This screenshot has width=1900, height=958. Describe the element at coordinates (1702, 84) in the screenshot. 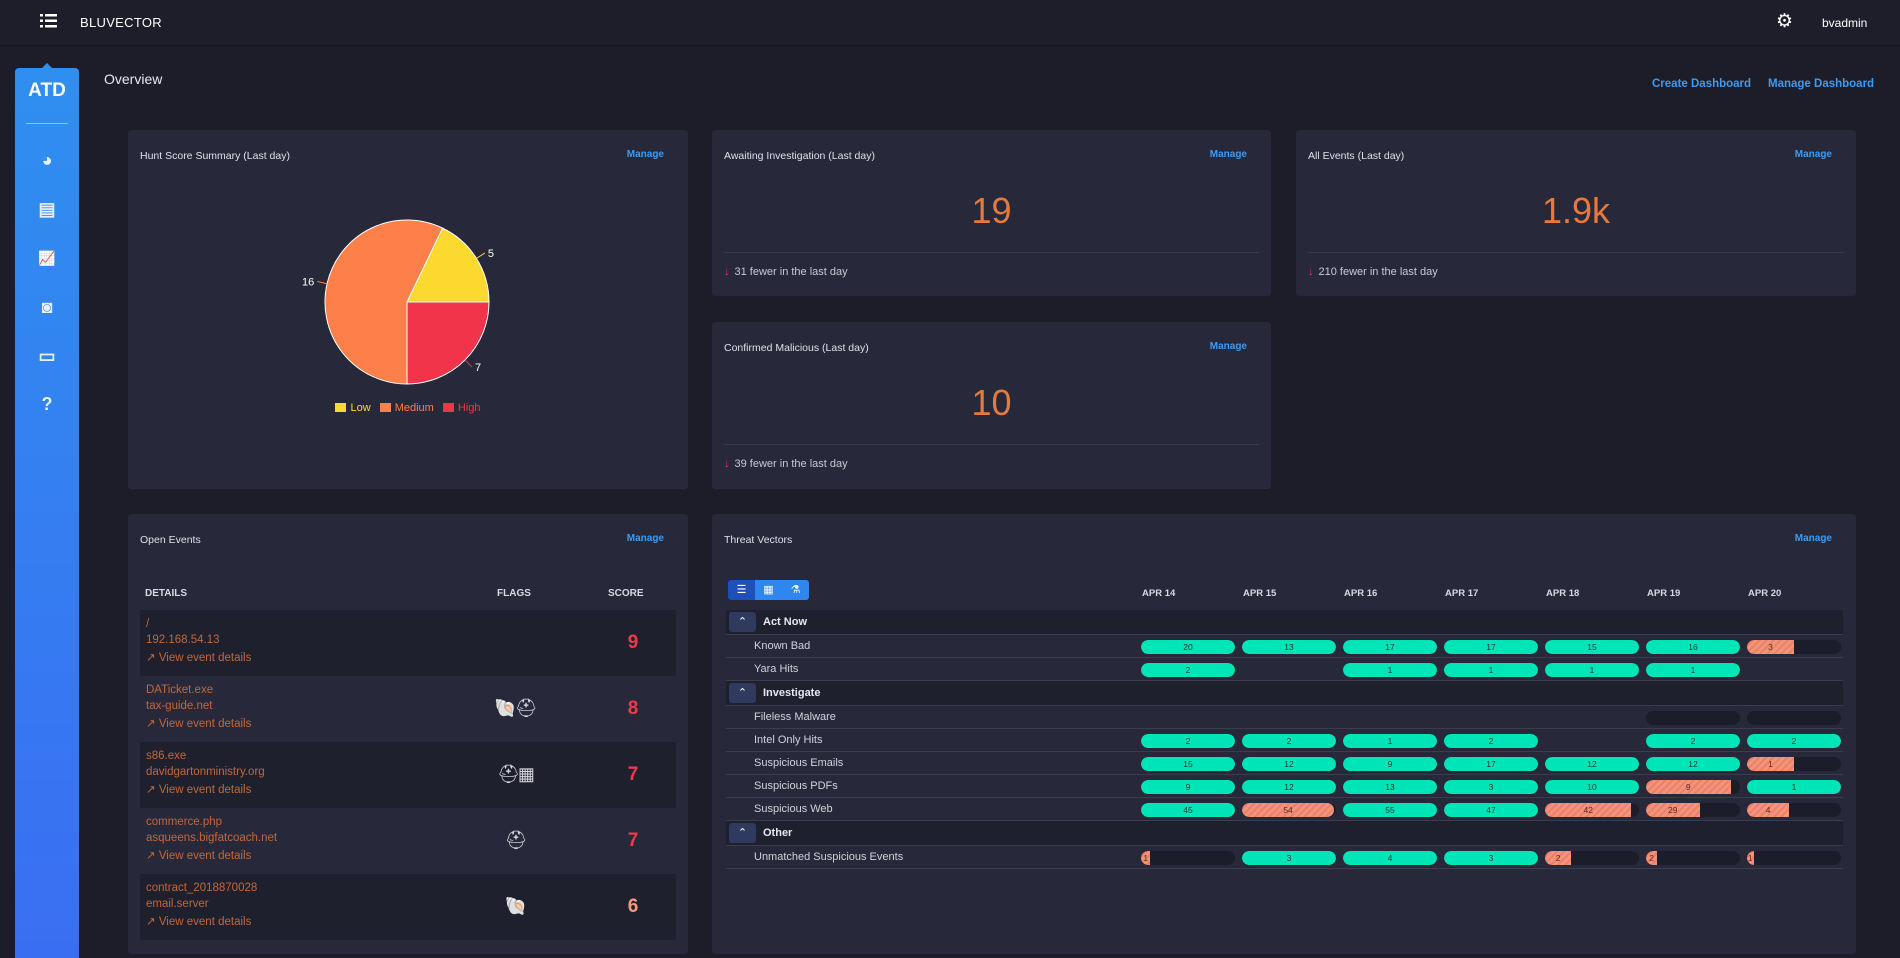

I see `create-dashboard-link: Create Dashboard` at that location.